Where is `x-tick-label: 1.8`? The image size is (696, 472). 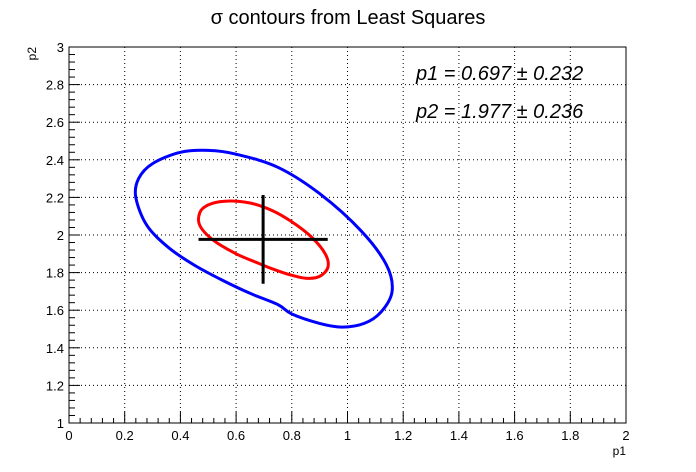
x-tick-label: 1.8 is located at coordinates (570, 435).